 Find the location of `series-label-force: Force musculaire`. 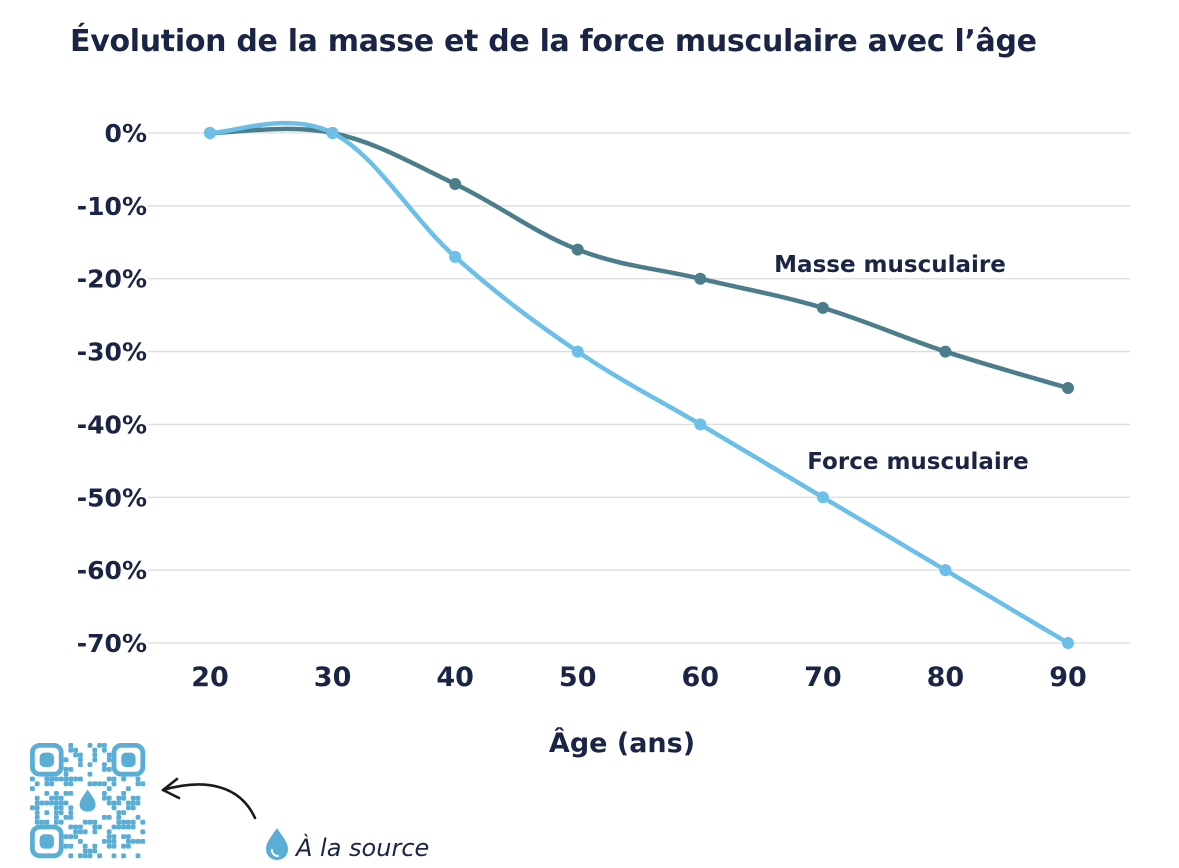

series-label-force: Force musculaire is located at coordinates (917, 462).